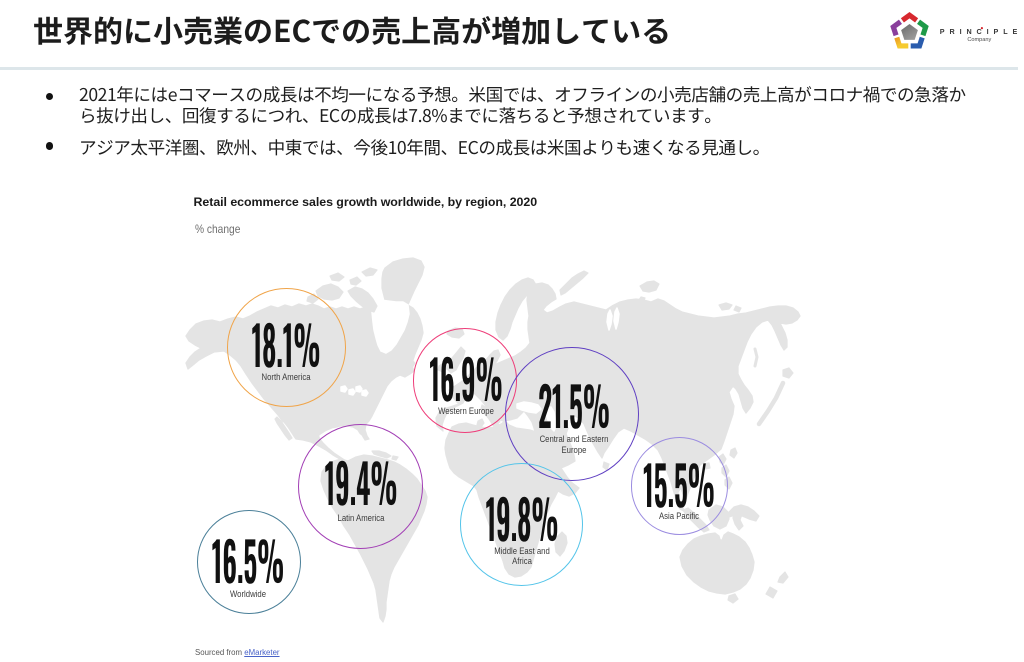  I want to click on svg-text: PRINCIPLE, so click(979, 31).